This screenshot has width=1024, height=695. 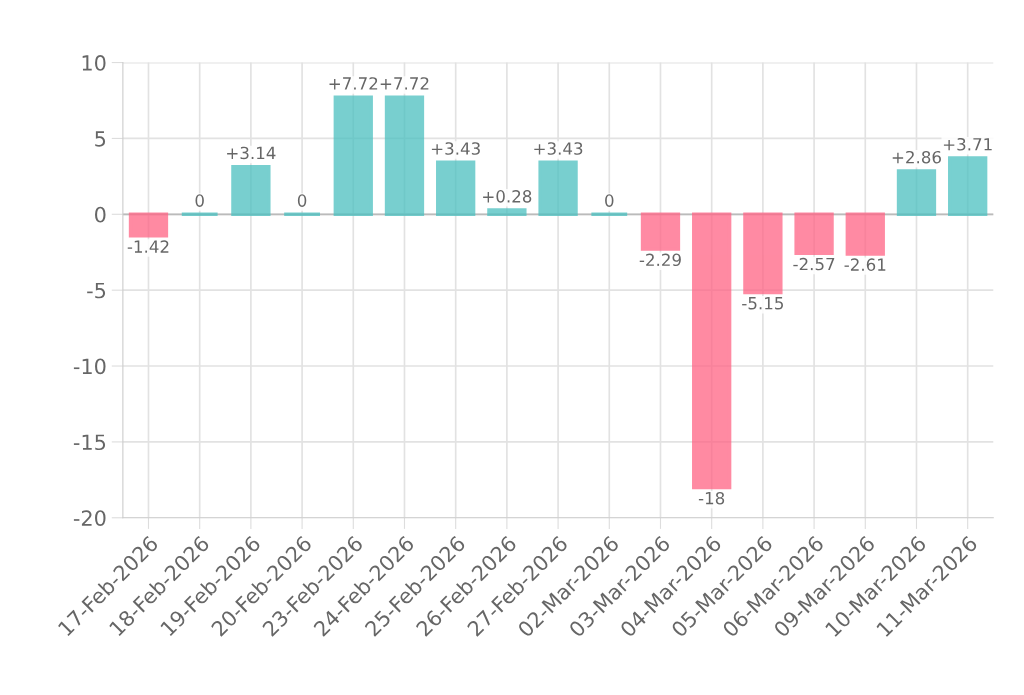 What do you see at coordinates (89, 518) in the screenshot?
I see `y-tick-label: -20` at bounding box center [89, 518].